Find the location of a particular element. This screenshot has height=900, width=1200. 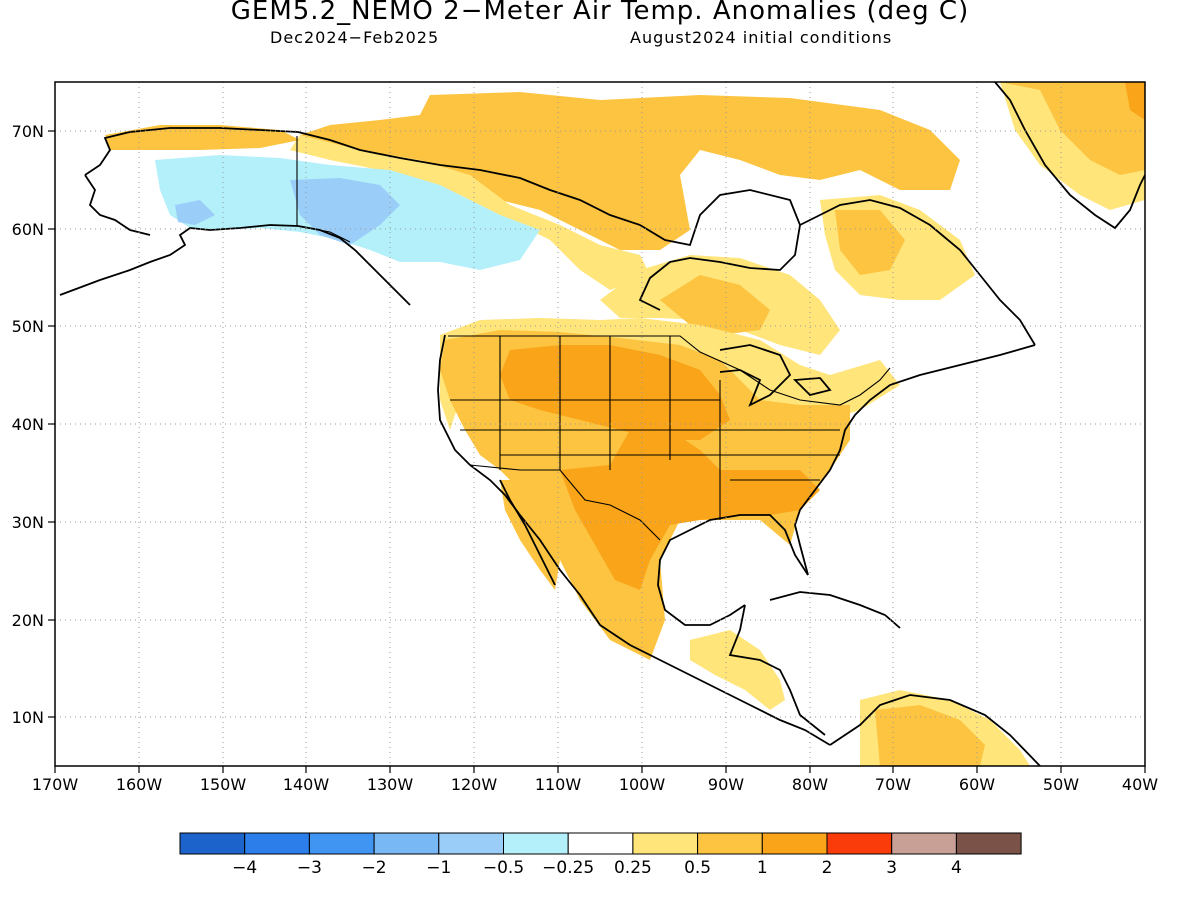

anomaly-region-ontario-warm is located at coordinates (715, 305).